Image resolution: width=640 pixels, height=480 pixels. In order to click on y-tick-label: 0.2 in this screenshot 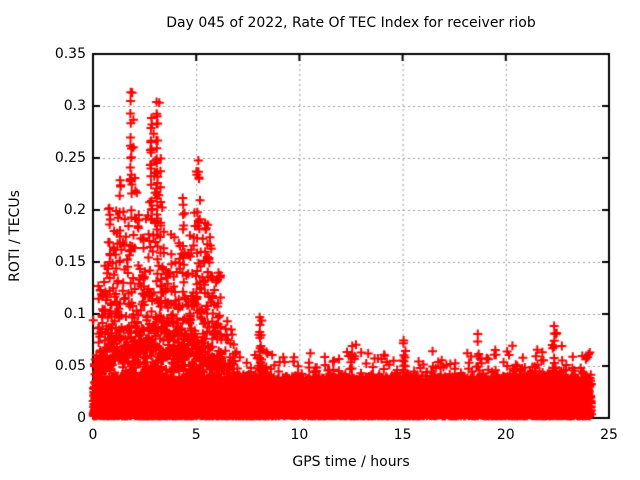, I will do `click(74, 210)`.